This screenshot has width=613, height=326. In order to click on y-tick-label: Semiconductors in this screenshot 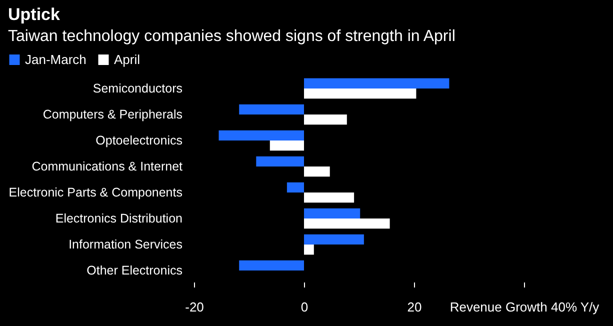, I will do `click(137, 88)`.